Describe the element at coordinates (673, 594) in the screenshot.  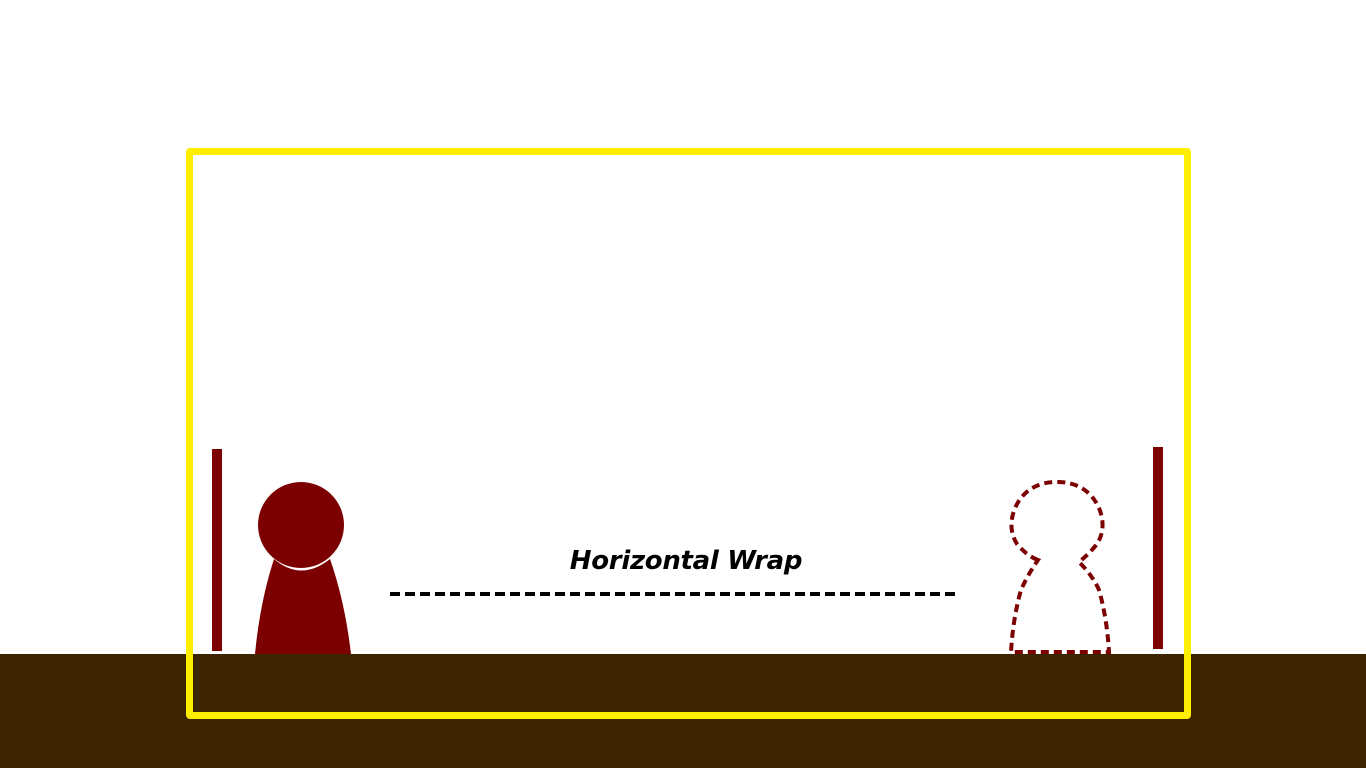
I see `wrap-path-dashed-line` at that location.